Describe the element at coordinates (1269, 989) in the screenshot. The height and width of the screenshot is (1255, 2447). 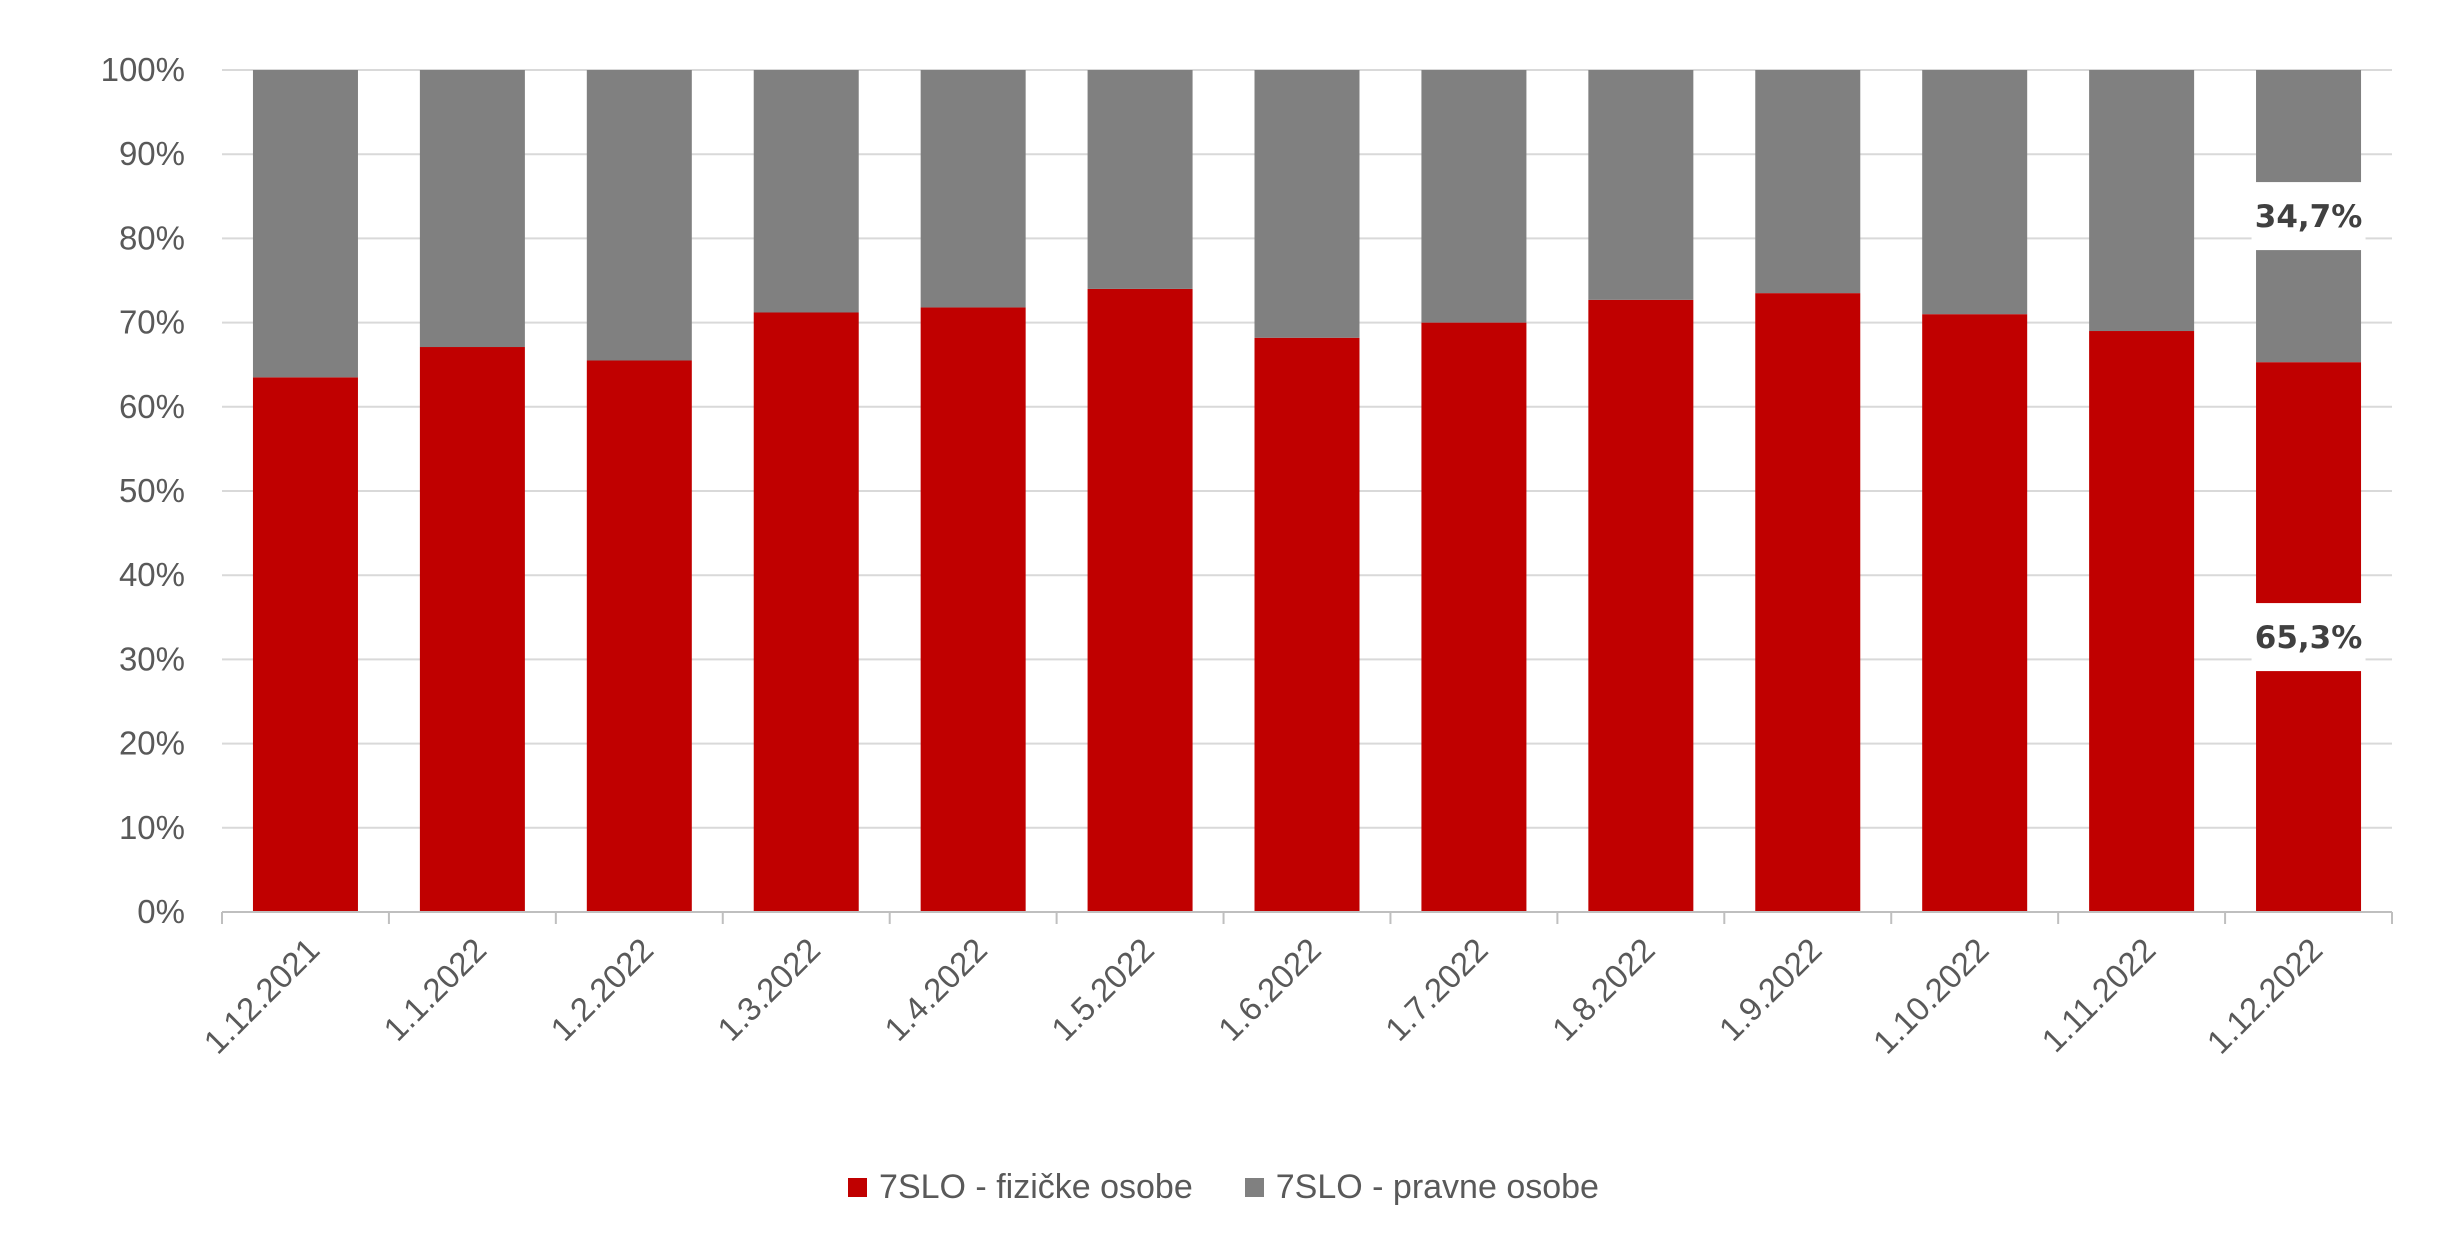
I see `x-tick-label: 1.6.2022` at that location.